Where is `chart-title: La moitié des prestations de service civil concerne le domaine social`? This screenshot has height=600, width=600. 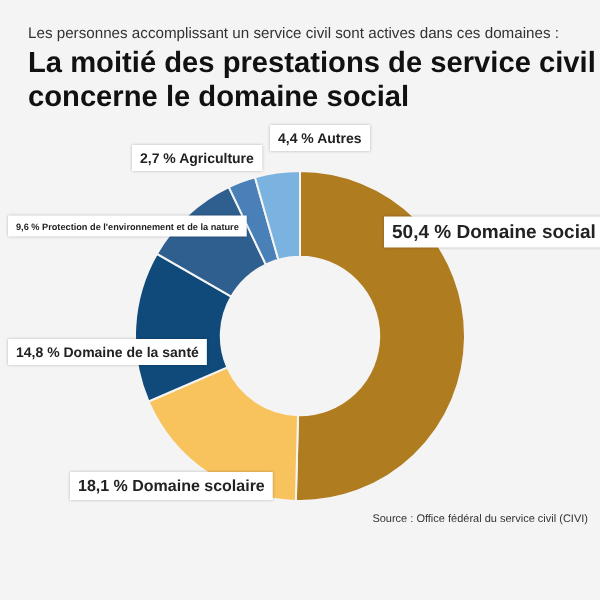
chart-title: La moitié des prestations de service civil concerne le domaine social is located at coordinates (313, 82).